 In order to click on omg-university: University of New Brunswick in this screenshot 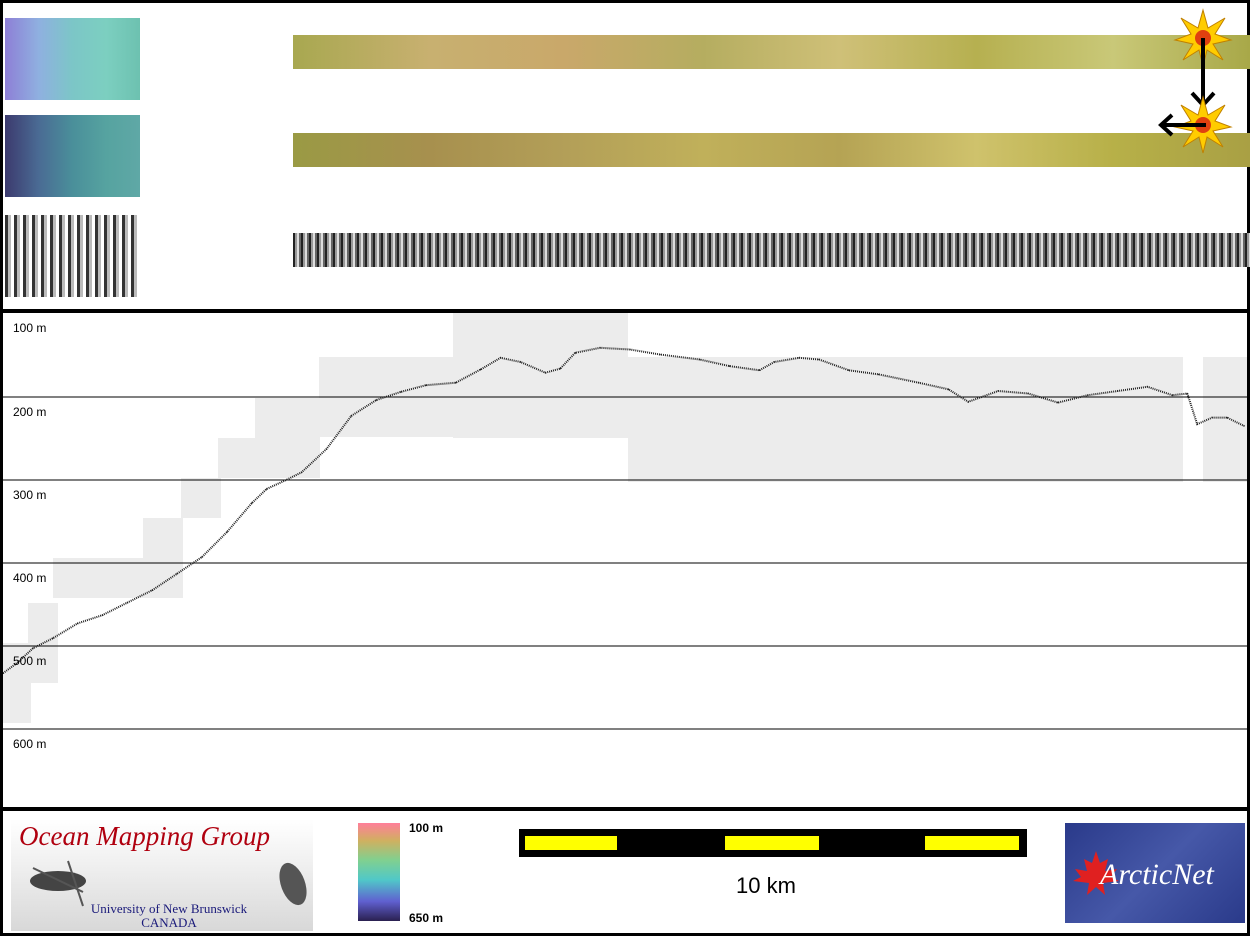, I will do `click(169, 908)`.